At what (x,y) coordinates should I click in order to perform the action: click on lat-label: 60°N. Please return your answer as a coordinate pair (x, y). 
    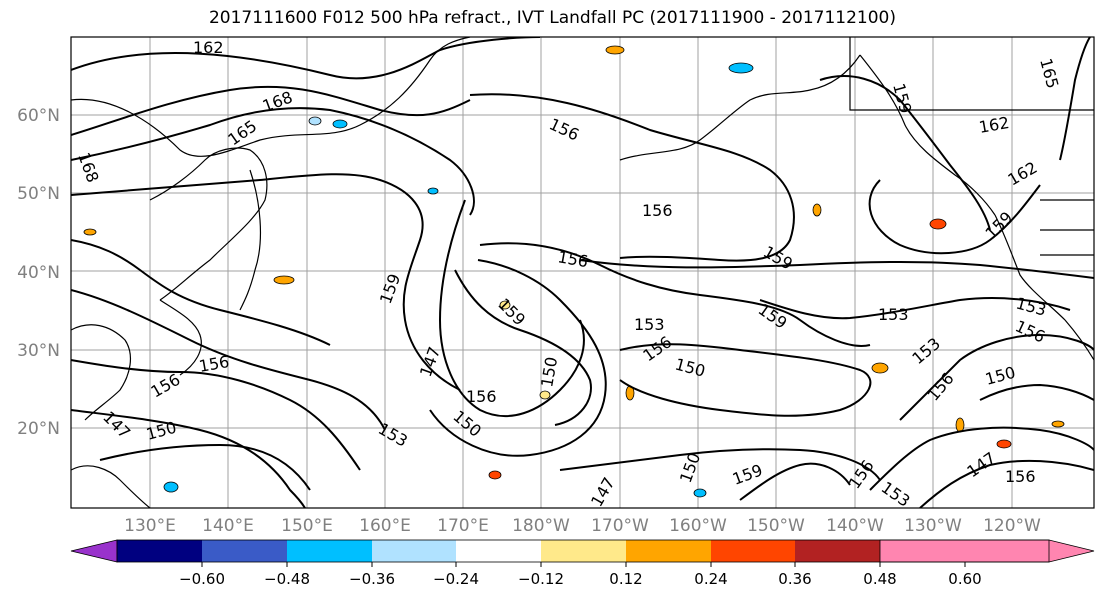
    Looking at the image, I should click on (38, 116).